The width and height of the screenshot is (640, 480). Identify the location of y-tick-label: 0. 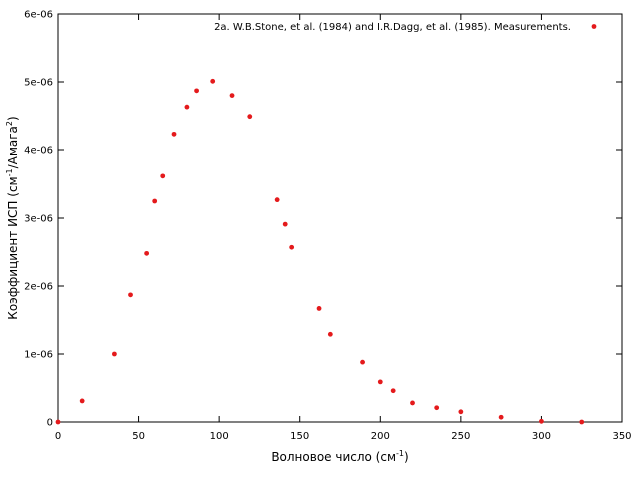
(50, 423).